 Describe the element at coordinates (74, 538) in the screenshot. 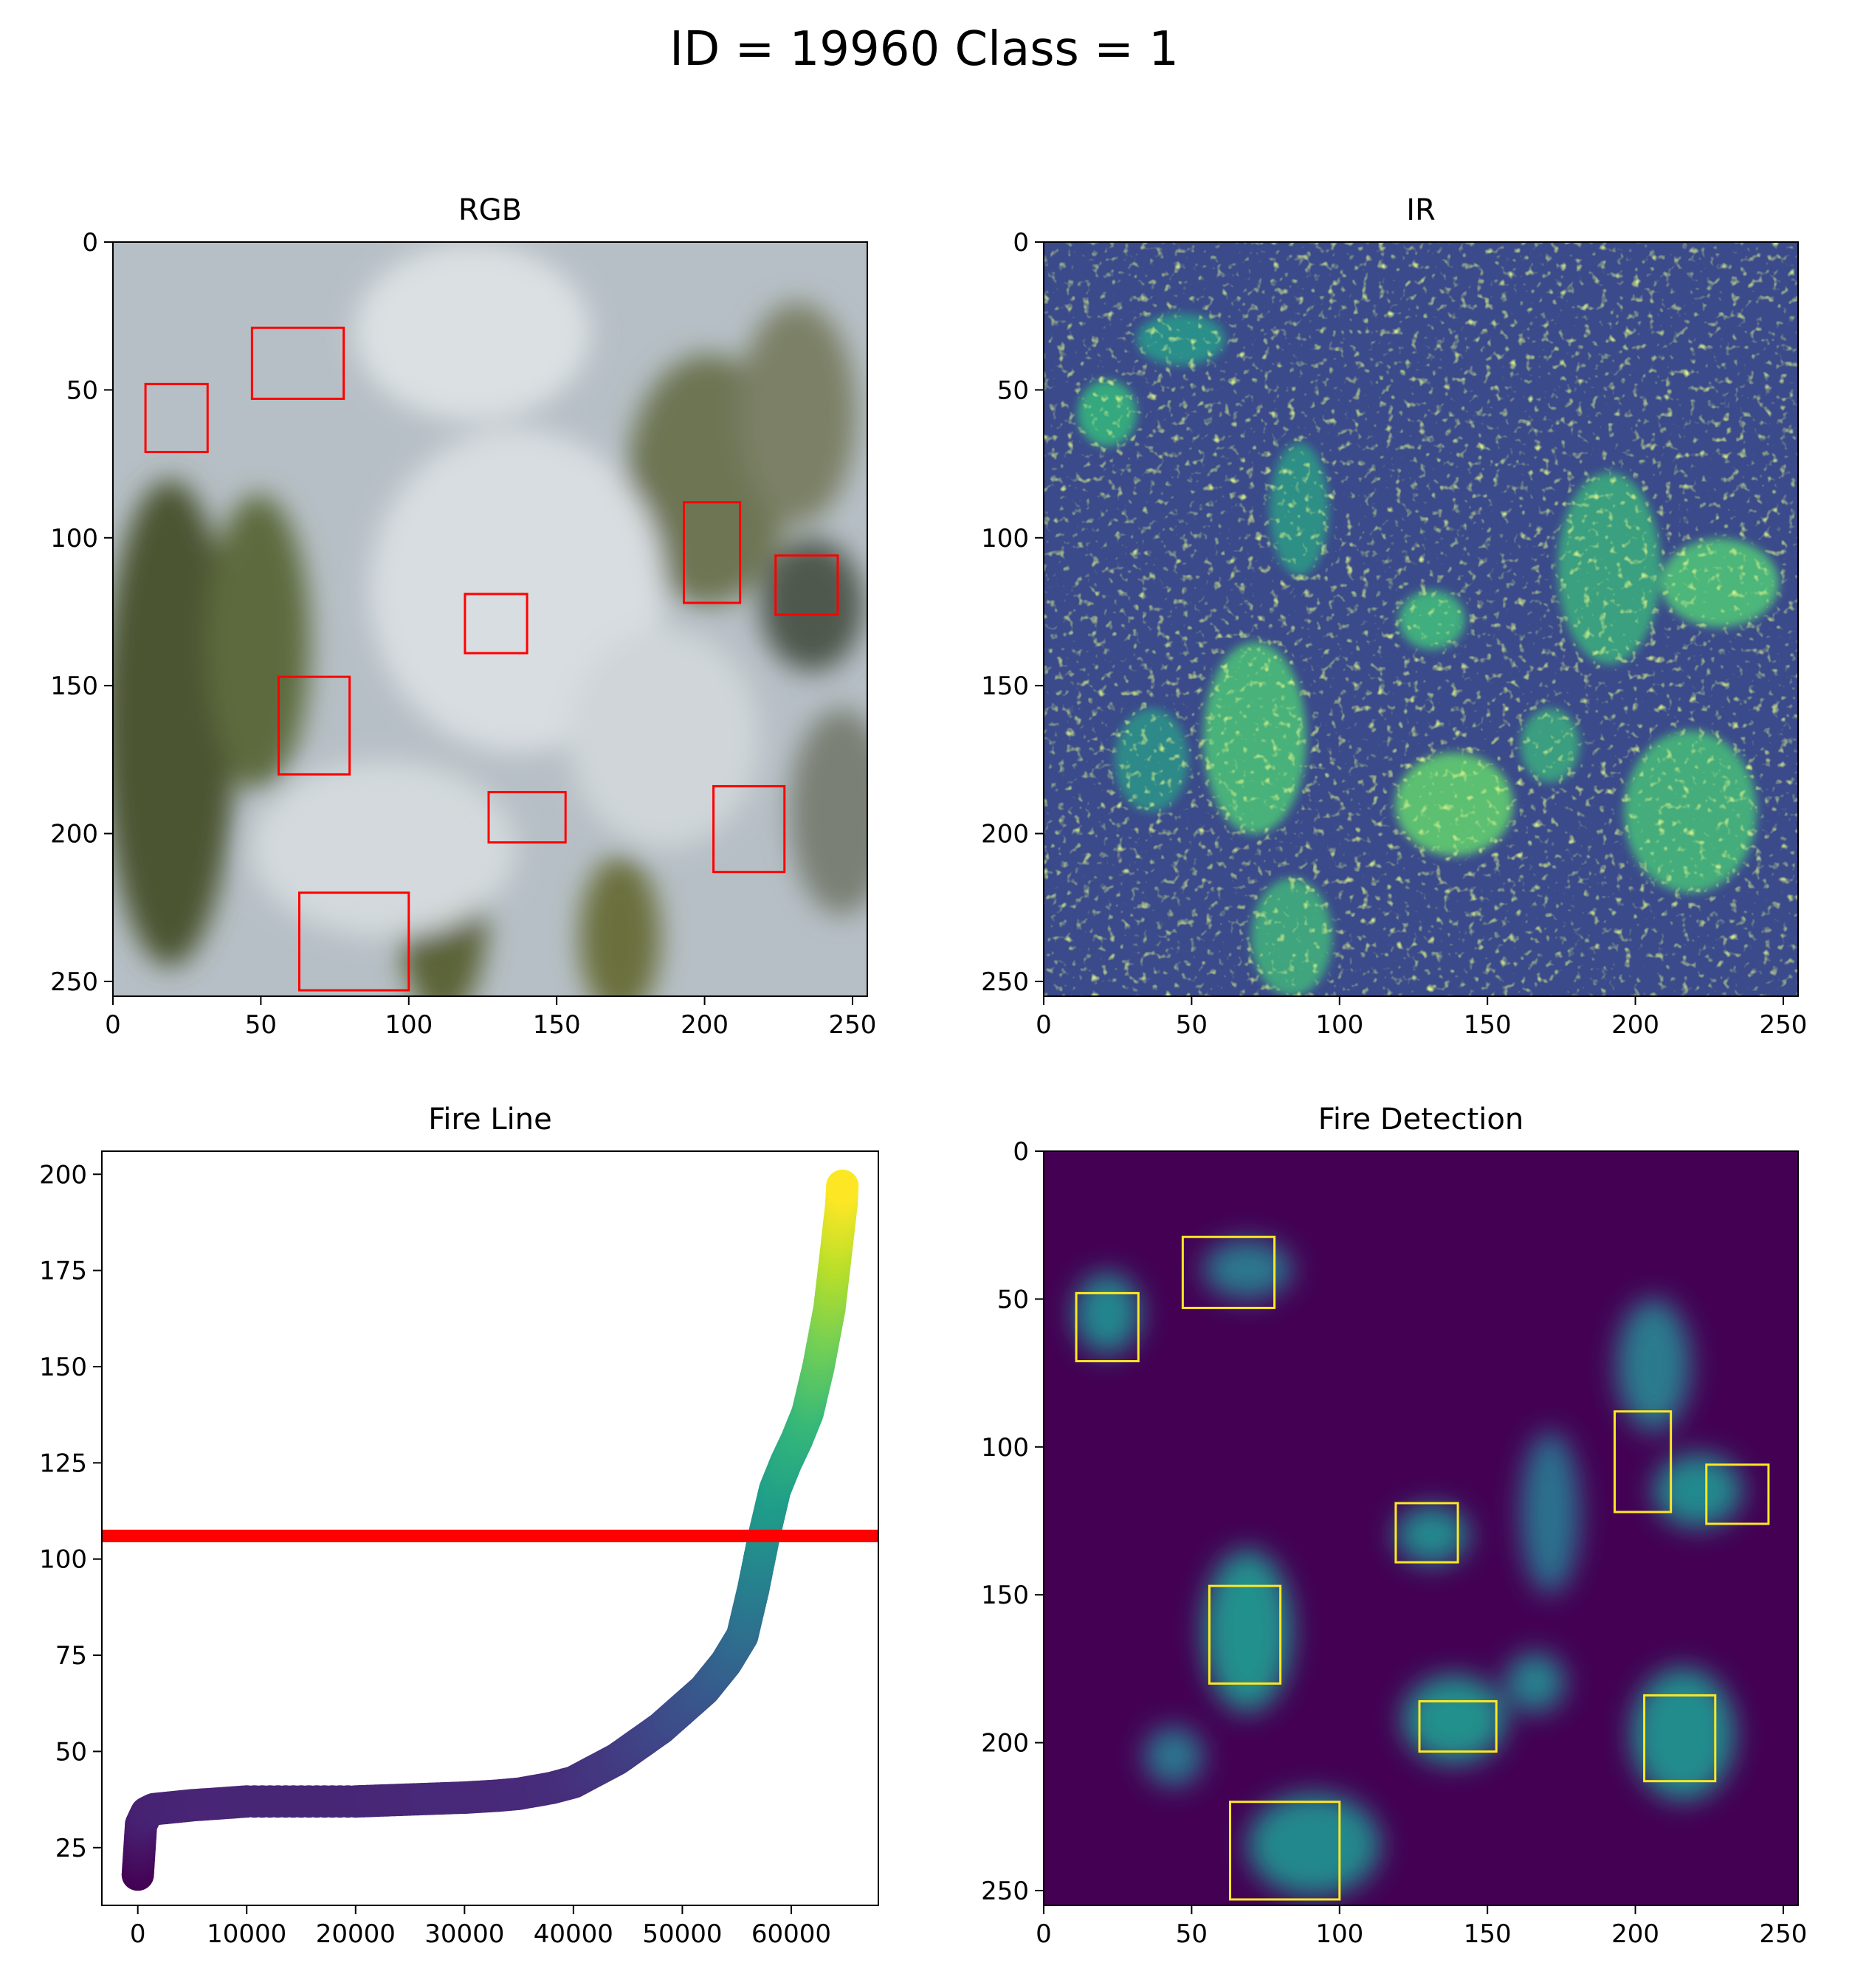

I see `rgb-ytick-label: 100` at that location.